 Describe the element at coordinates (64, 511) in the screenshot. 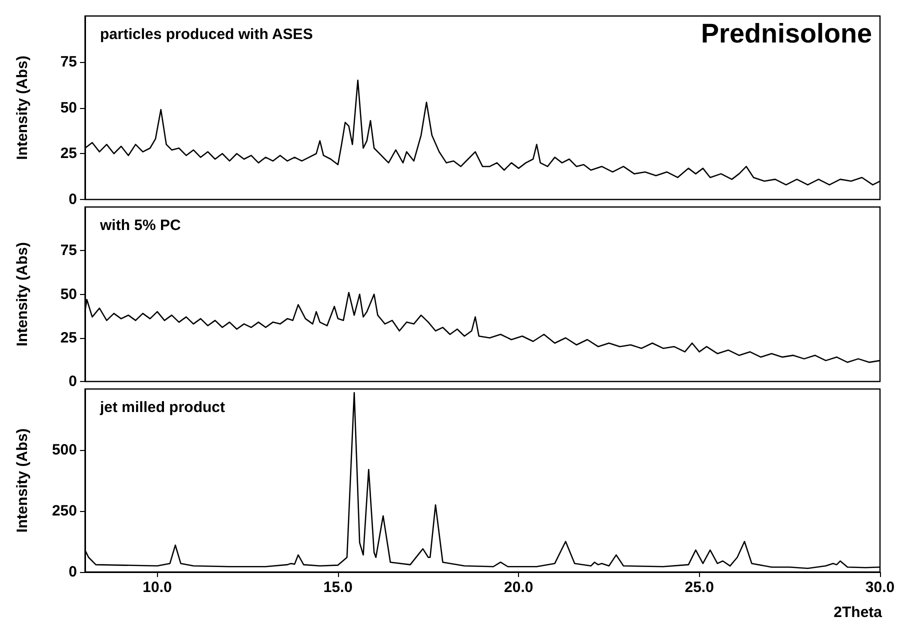

I see `y-tick-label: 250` at that location.